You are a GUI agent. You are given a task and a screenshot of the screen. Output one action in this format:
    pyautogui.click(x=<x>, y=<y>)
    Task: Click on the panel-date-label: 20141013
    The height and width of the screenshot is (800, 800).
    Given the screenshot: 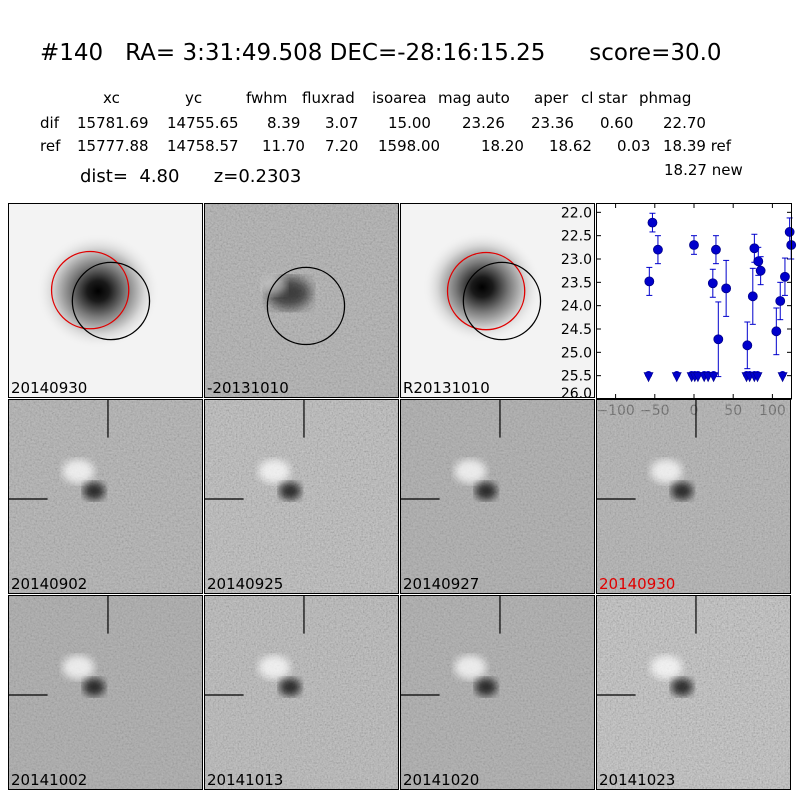 What is the action you would take?
    pyautogui.click(x=245, y=780)
    